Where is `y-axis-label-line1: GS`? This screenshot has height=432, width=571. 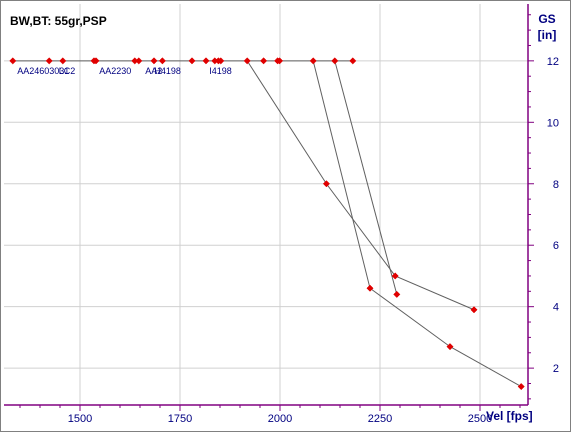 y-axis-label-line1: GS is located at coordinates (546, 19).